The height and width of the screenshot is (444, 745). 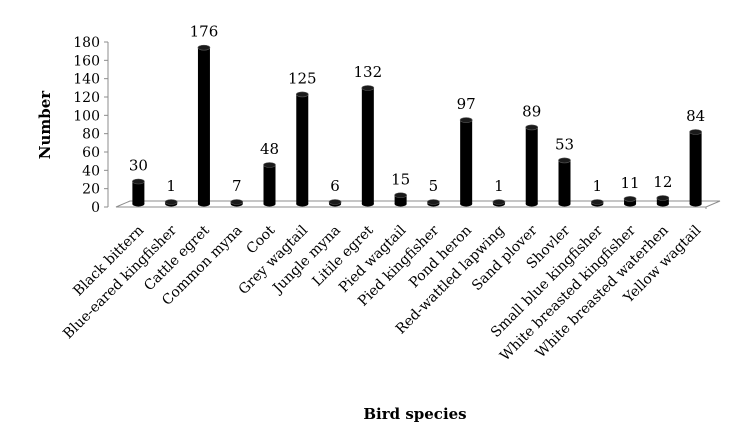 What do you see at coordinates (335, 186) in the screenshot?
I see `data-label: 6` at bounding box center [335, 186].